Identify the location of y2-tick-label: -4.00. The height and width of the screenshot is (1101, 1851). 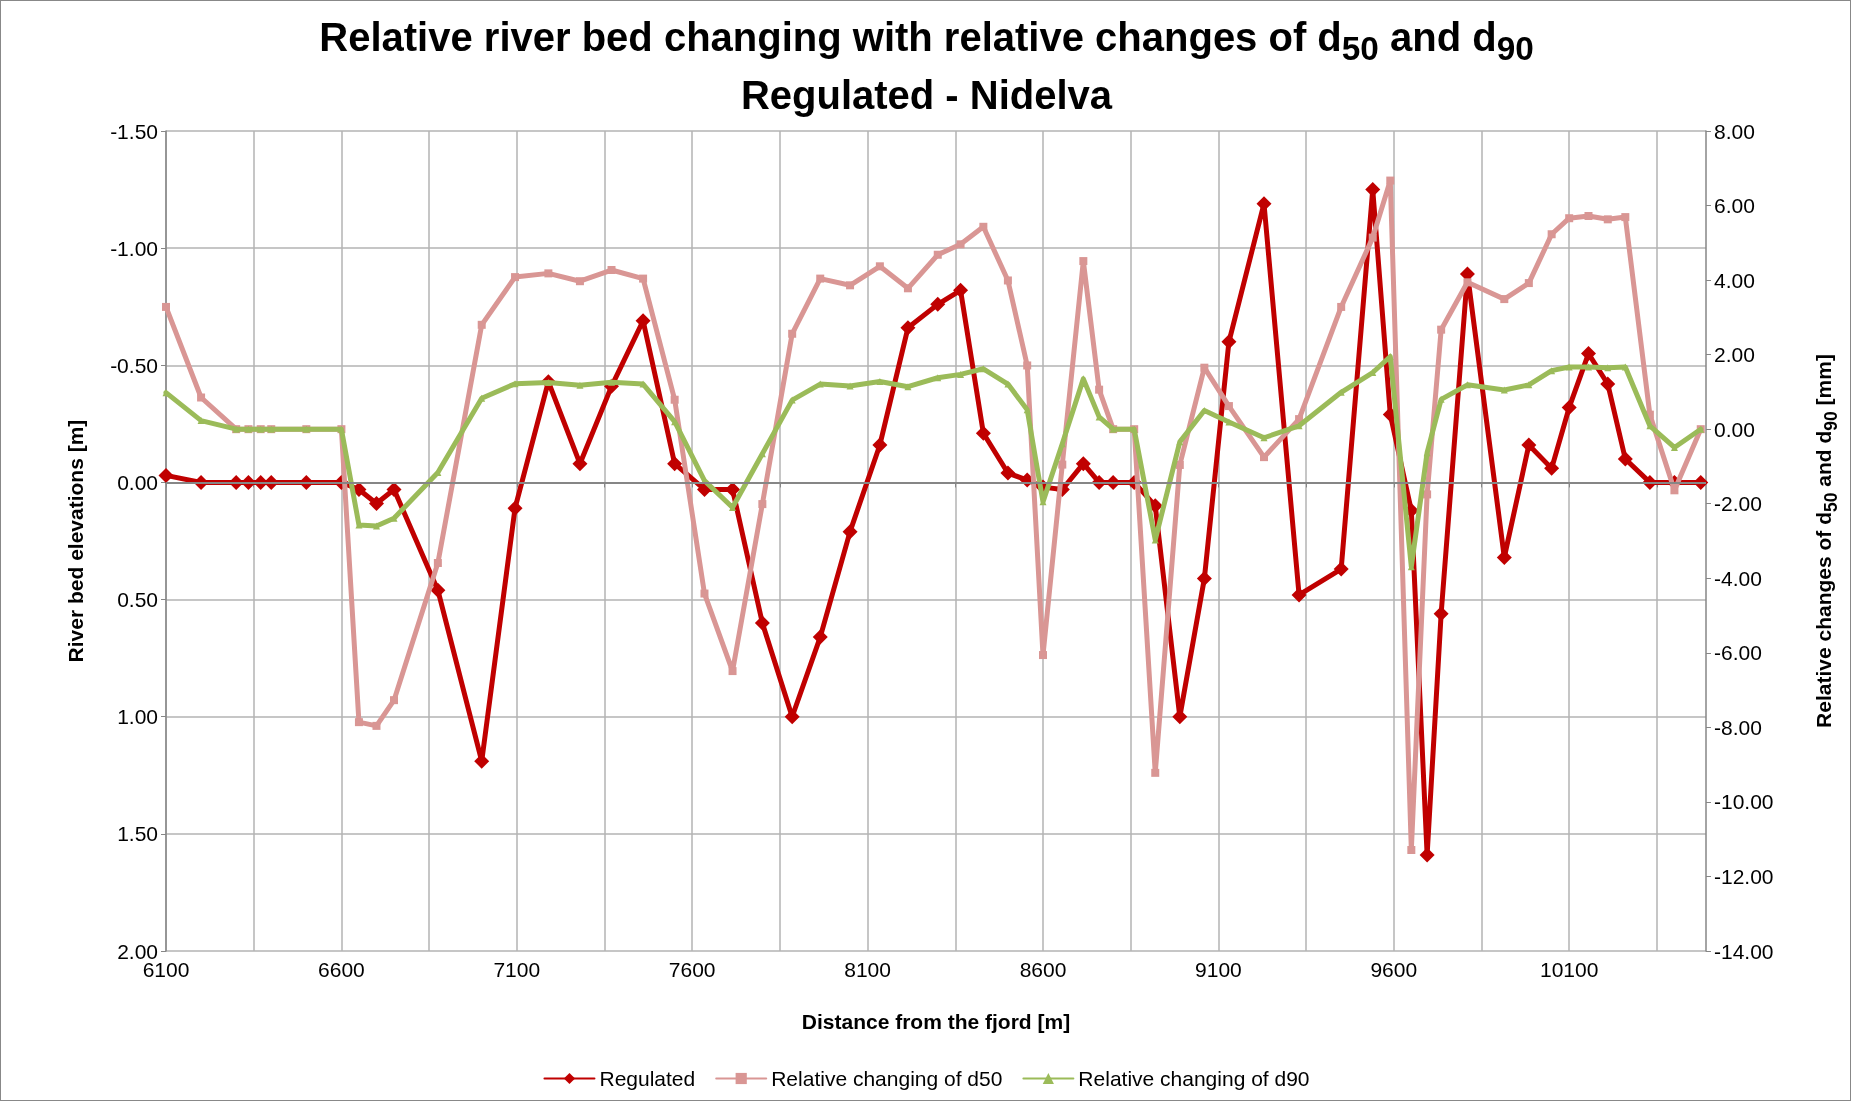
(1738, 578).